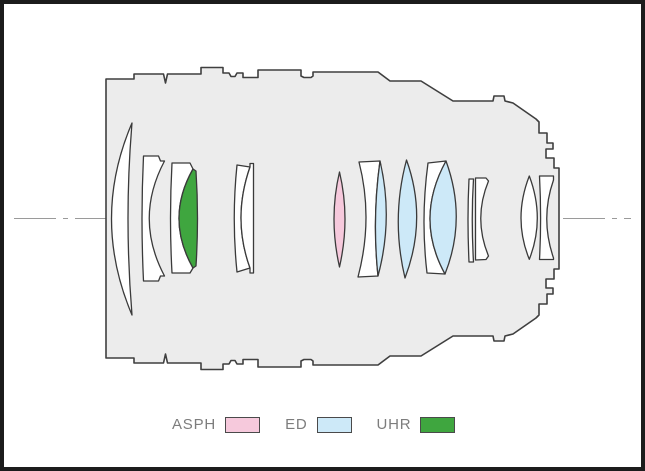  What do you see at coordinates (339, 219) in the screenshot?
I see `asph-element` at bounding box center [339, 219].